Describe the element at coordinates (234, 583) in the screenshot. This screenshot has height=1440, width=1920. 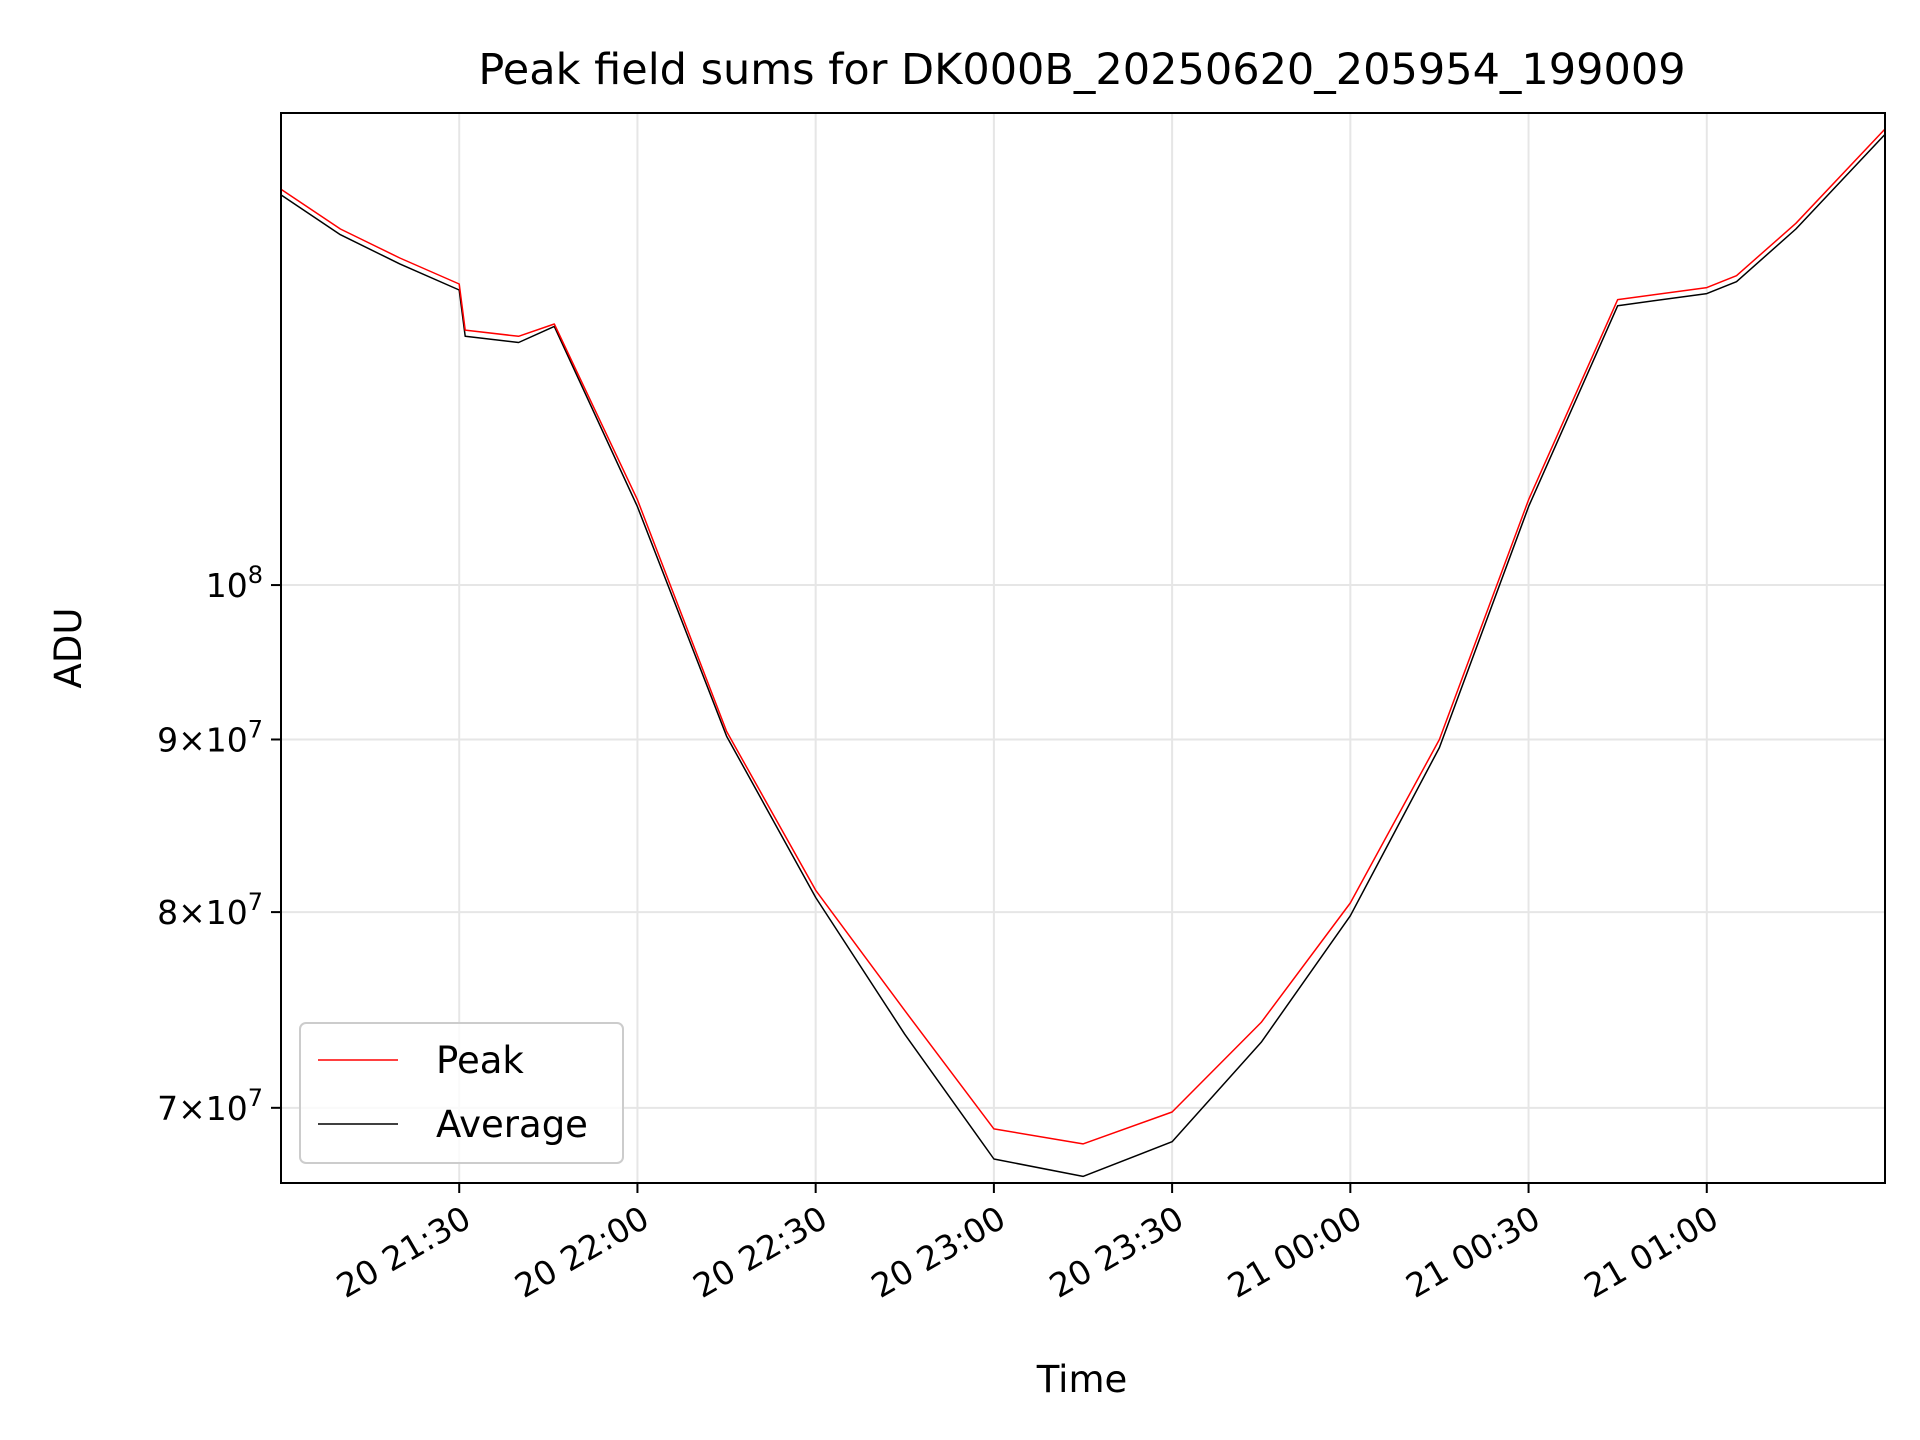
I see `y-tick-label: 108` at that location.